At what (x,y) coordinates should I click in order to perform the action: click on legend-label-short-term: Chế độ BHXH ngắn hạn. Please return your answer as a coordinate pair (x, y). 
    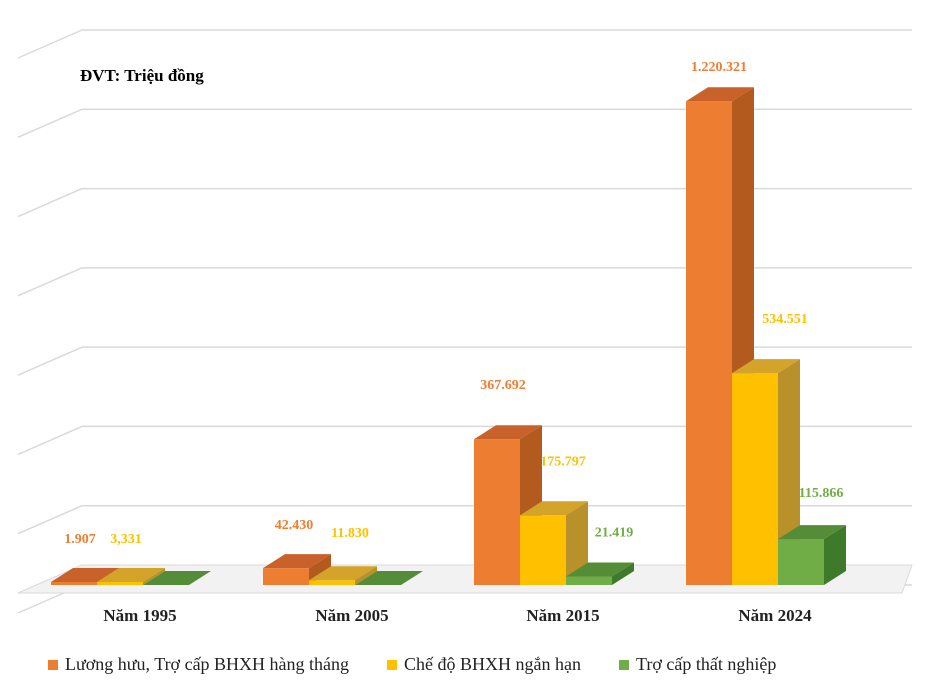
    Looking at the image, I should click on (493, 664).